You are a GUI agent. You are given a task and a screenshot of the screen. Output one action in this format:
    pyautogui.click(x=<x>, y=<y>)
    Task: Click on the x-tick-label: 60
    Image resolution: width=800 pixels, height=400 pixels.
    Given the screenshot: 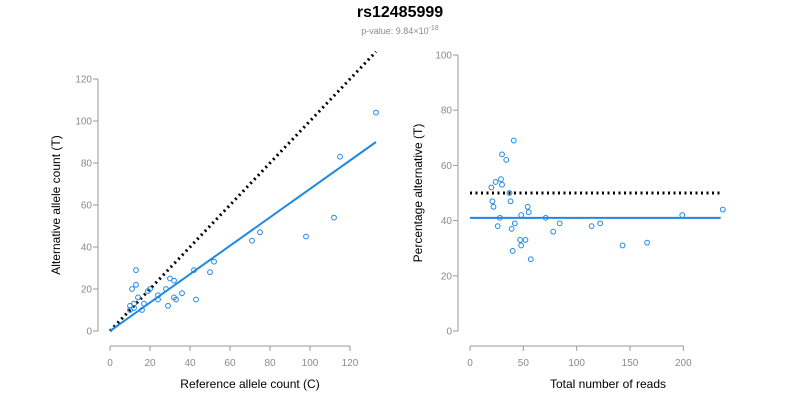 What is the action you would take?
    pyautogui.click(x=230, y=363)
    